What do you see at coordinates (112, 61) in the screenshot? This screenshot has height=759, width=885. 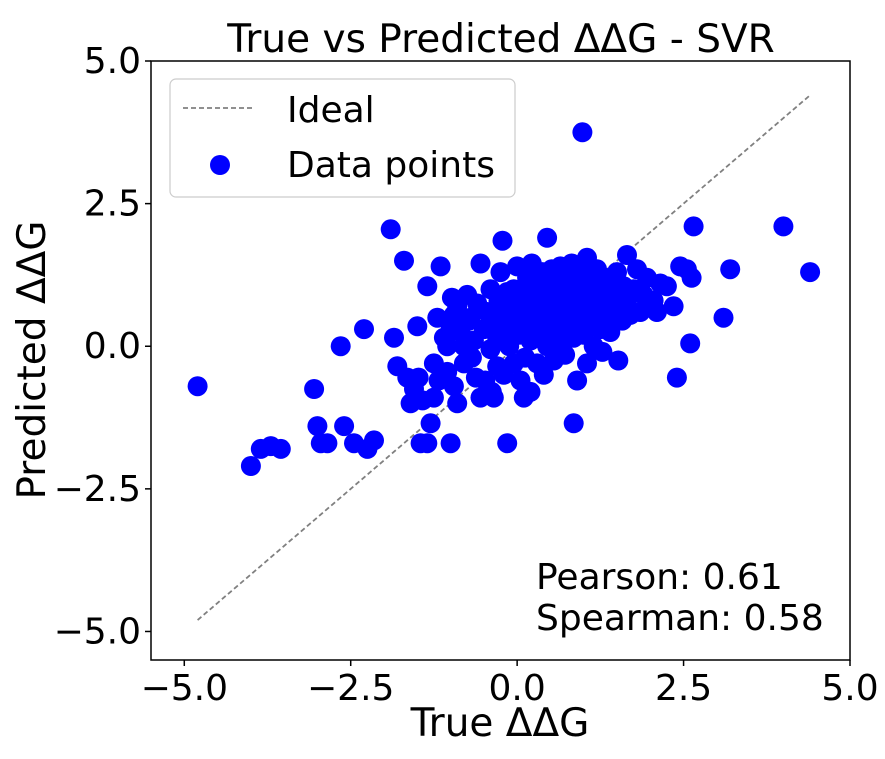 I see `y-tick-label: 5.0` at bounding box center [112, 61].